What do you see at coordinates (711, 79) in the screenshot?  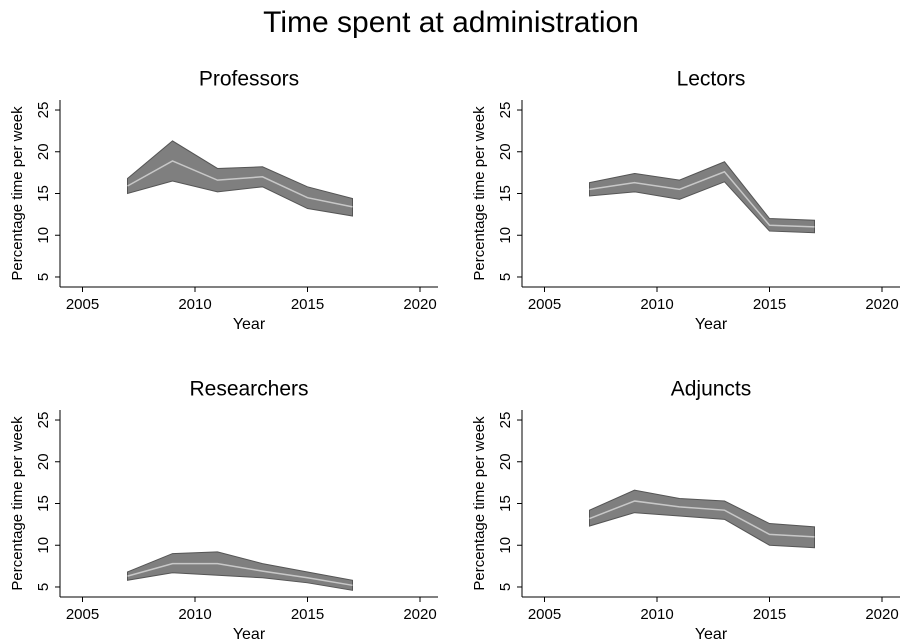 I see `panel-title: Lectors` at bounding box center [711, 79].